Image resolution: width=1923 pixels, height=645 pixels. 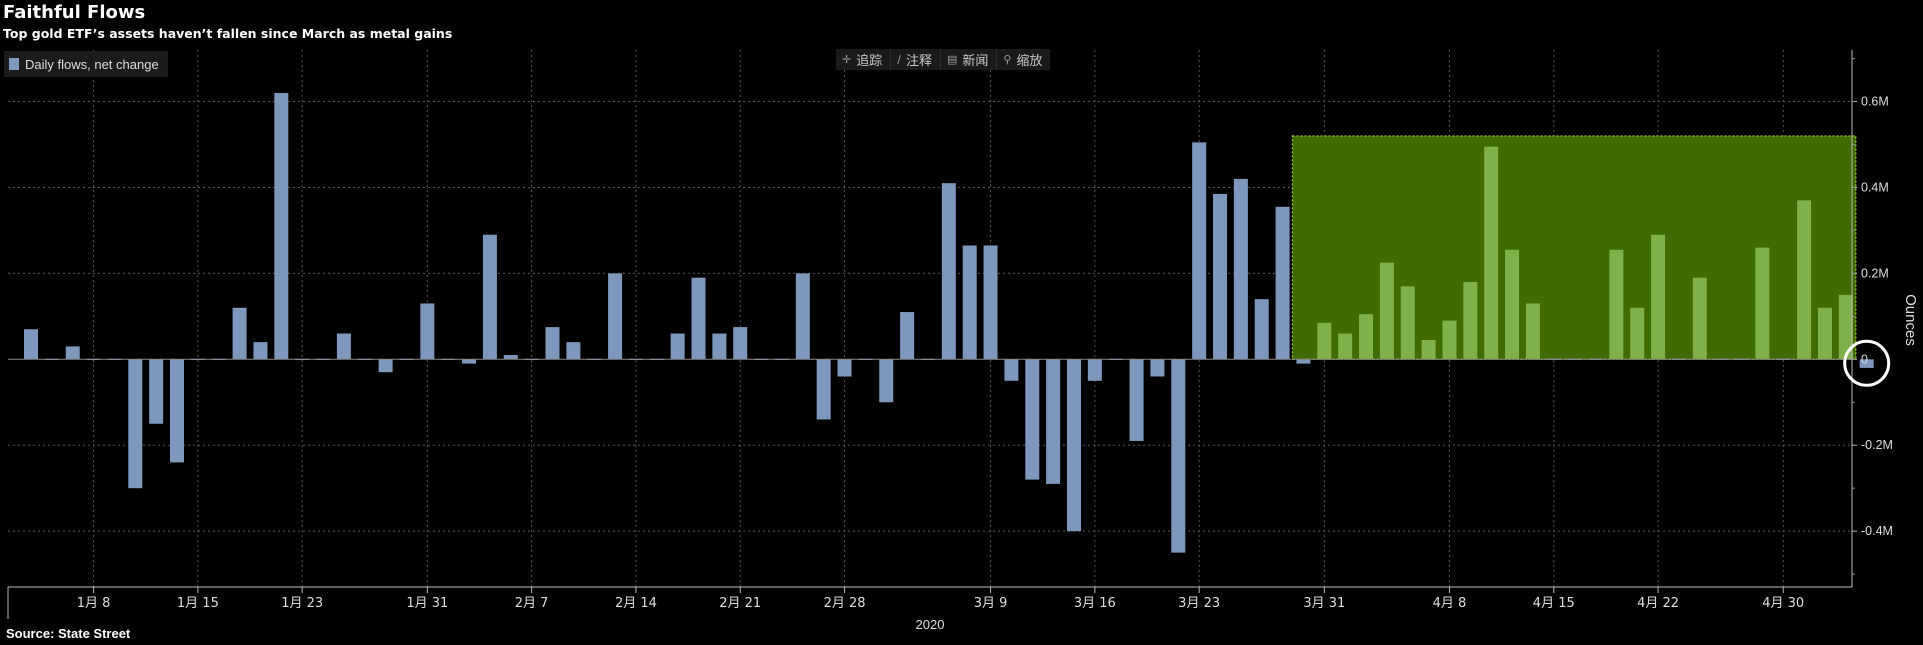 What do you see at coordinates (1910, 320) in the screenshot?
I see `y-axis-label: Ounces` at bounding box center [1910, 320].